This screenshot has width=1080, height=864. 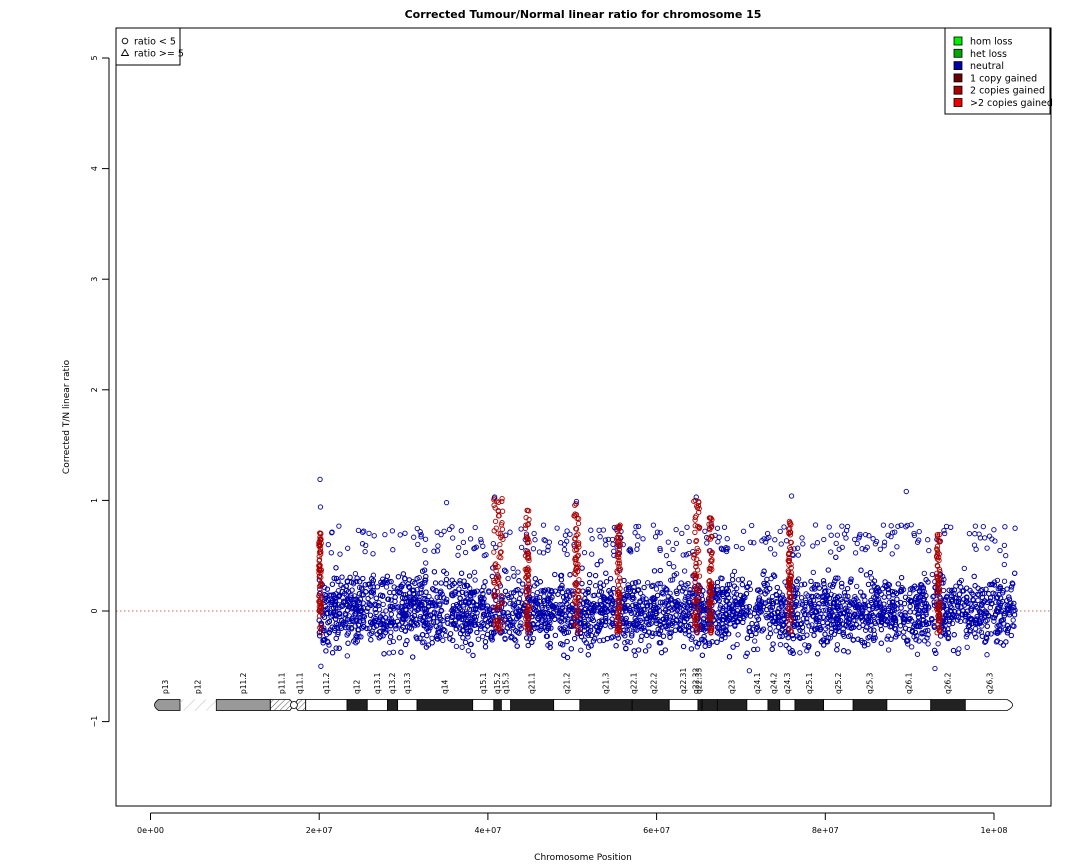 What do you see at coordinates (94, 279) in the screenshot?
I see `y-tick-label: 3` at bounding box center [94, 279].